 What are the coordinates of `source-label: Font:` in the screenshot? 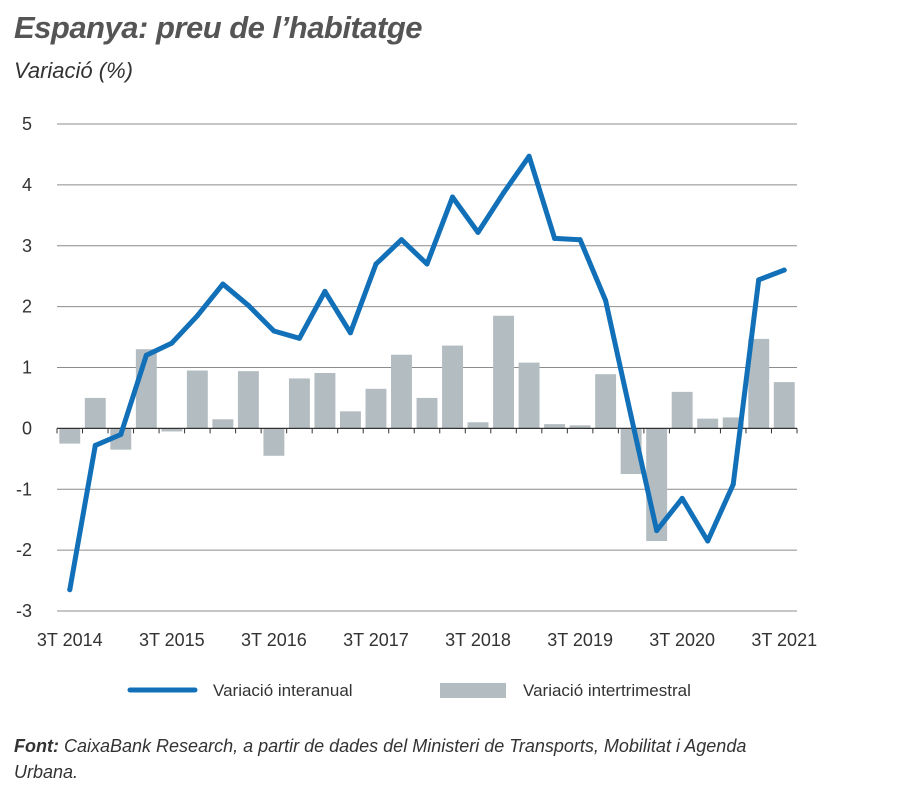 It's located at (36, 746).